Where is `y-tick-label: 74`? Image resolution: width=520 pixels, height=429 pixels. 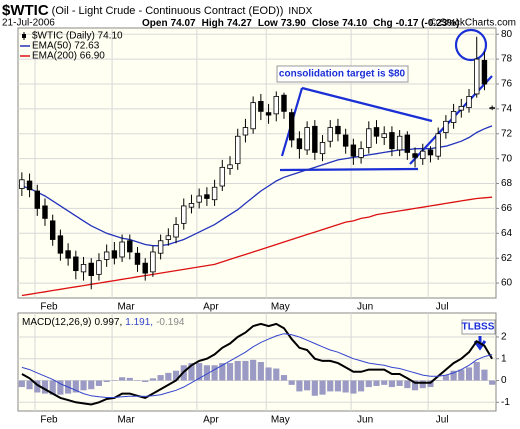 y-tick-label: 74 is located at coordinates (507, 109).